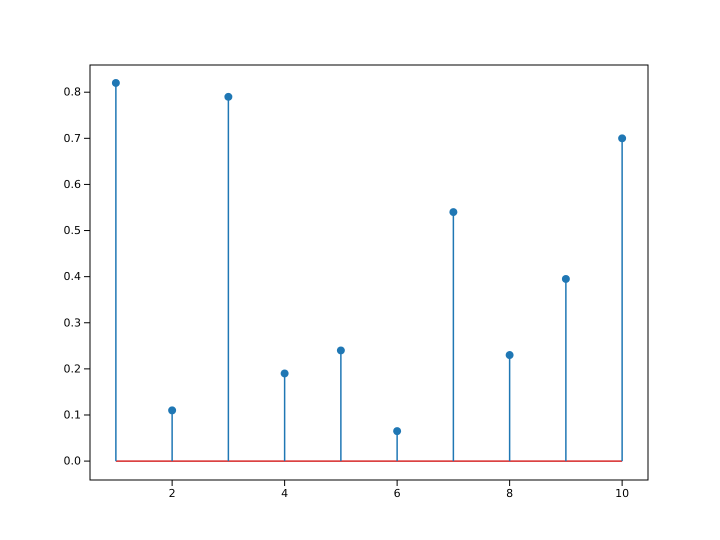  Describe the element at coordinates (72, 415) in the screenshot. I see `y-tick-label: 0.1` at that location.